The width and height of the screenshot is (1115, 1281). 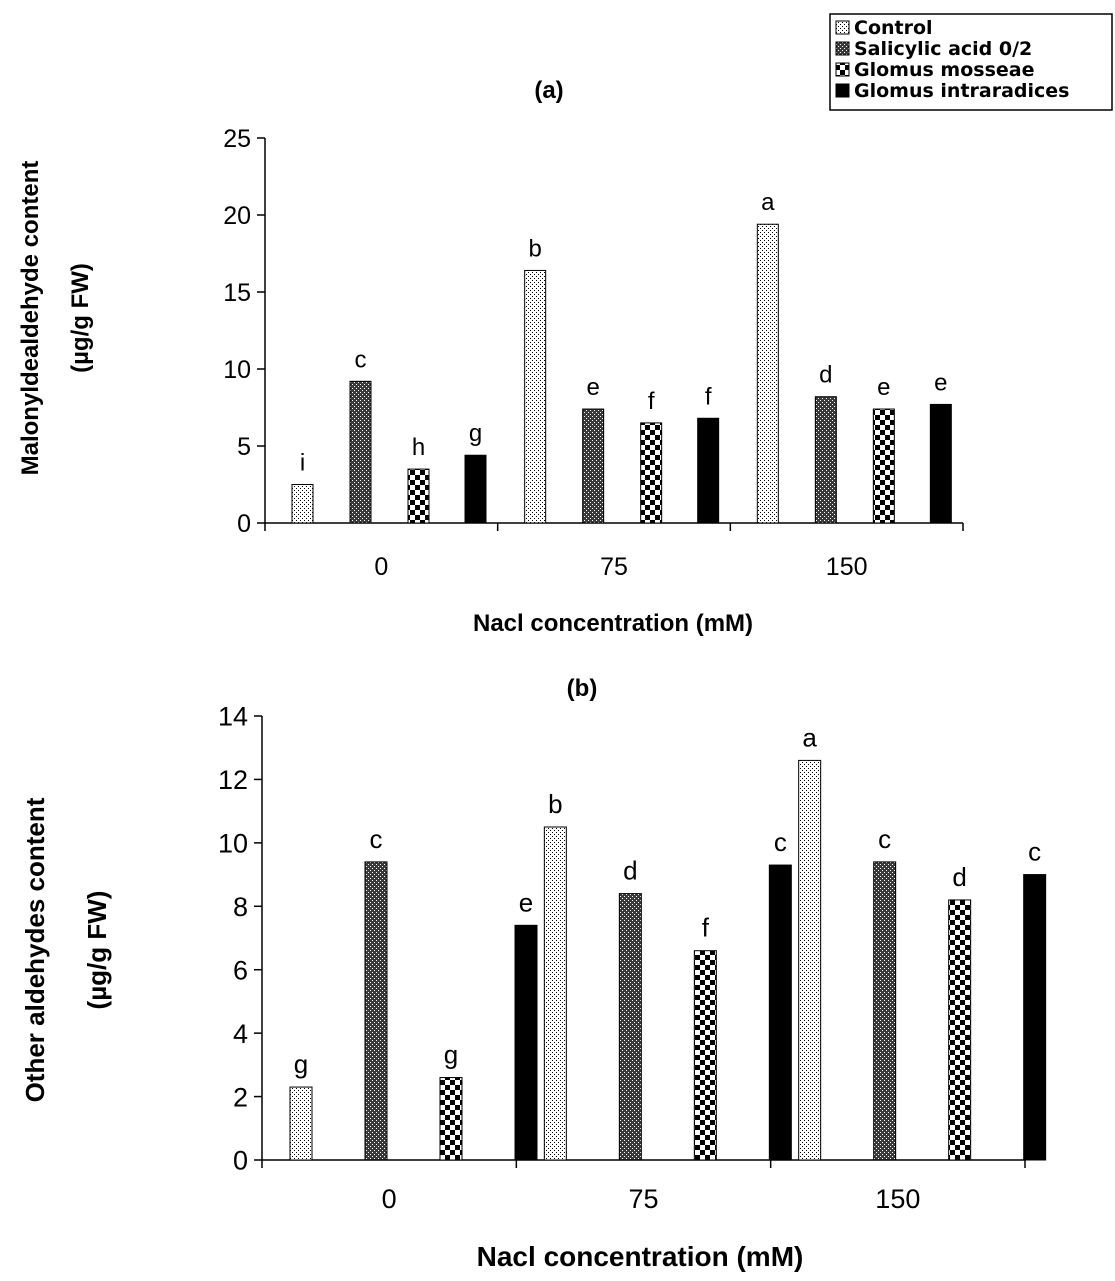 What do you see at coordinates (534, 248) in the screenshot?
I see `chart-a-significance-letter: b` at bounding box center [534, 248].